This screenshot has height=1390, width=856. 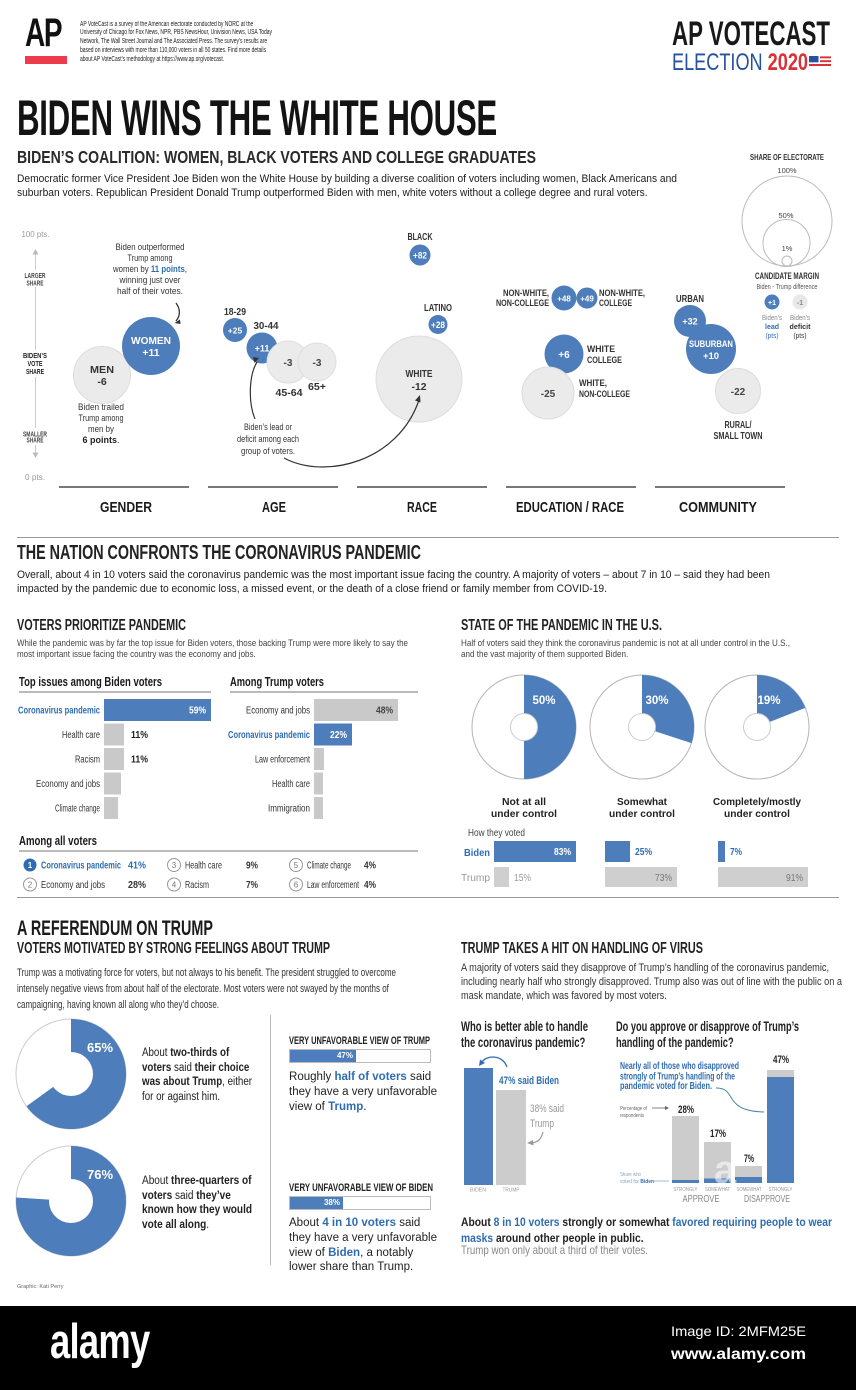 What do you see at coordinates (333, 885) in the screenshot?
I see `svg-text: Law enforcement` at bounding box center [333, 885].